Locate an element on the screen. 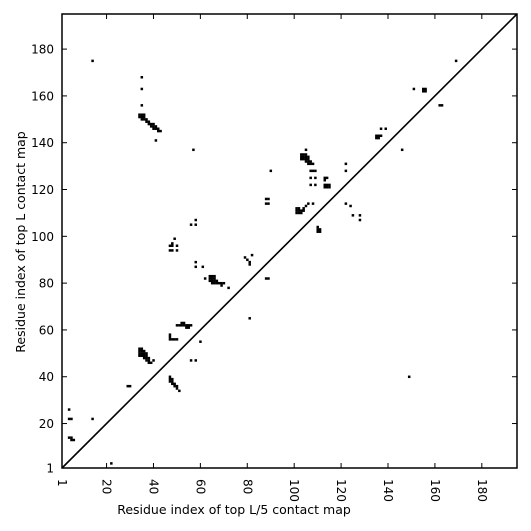 This screenshot has width=531, height=531. x-tick-label: 140 is located at coordinates (388, 490).